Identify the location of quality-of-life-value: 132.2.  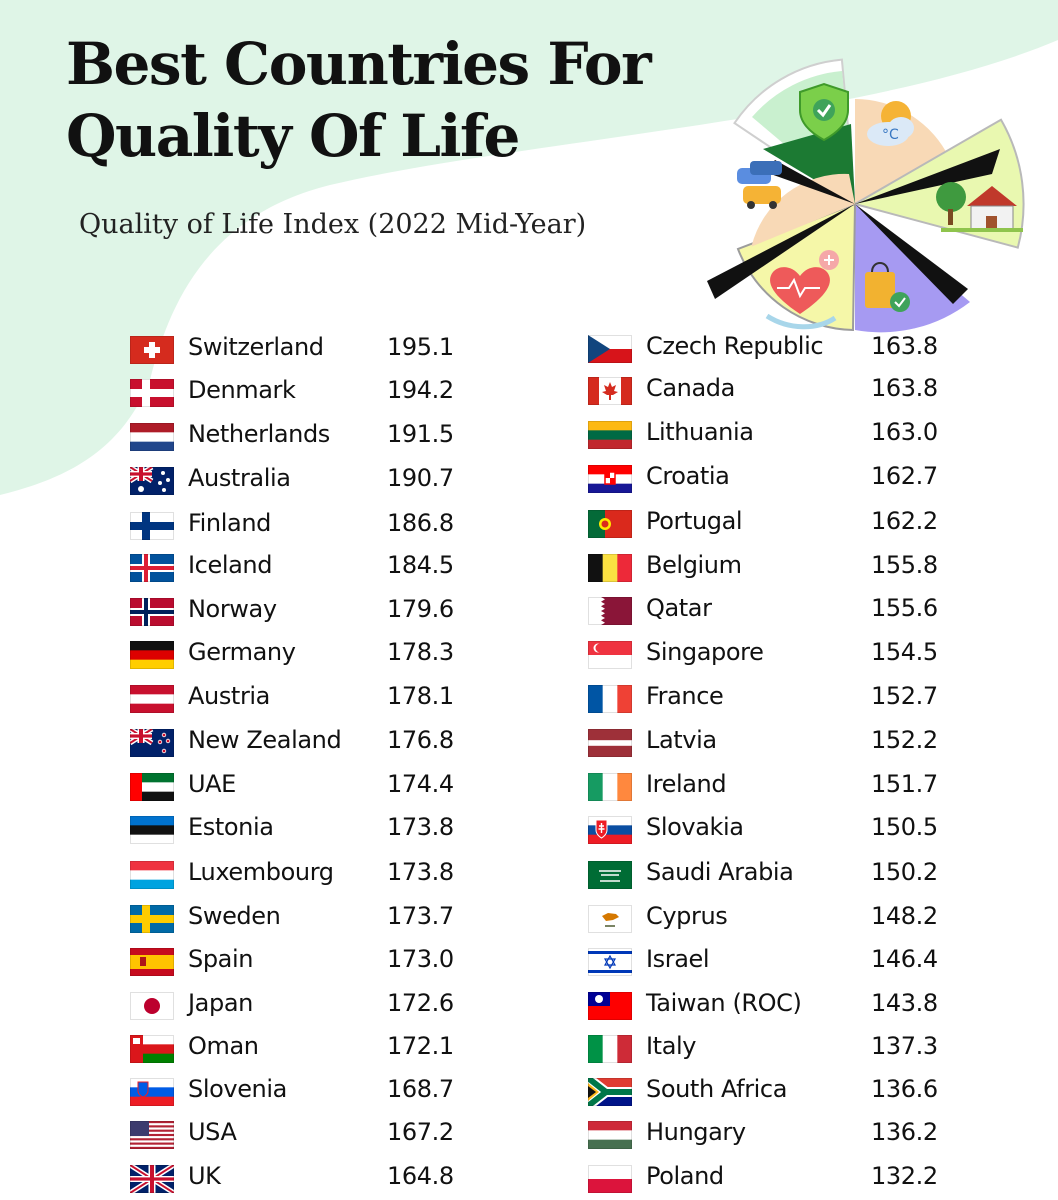
(904, 1176).